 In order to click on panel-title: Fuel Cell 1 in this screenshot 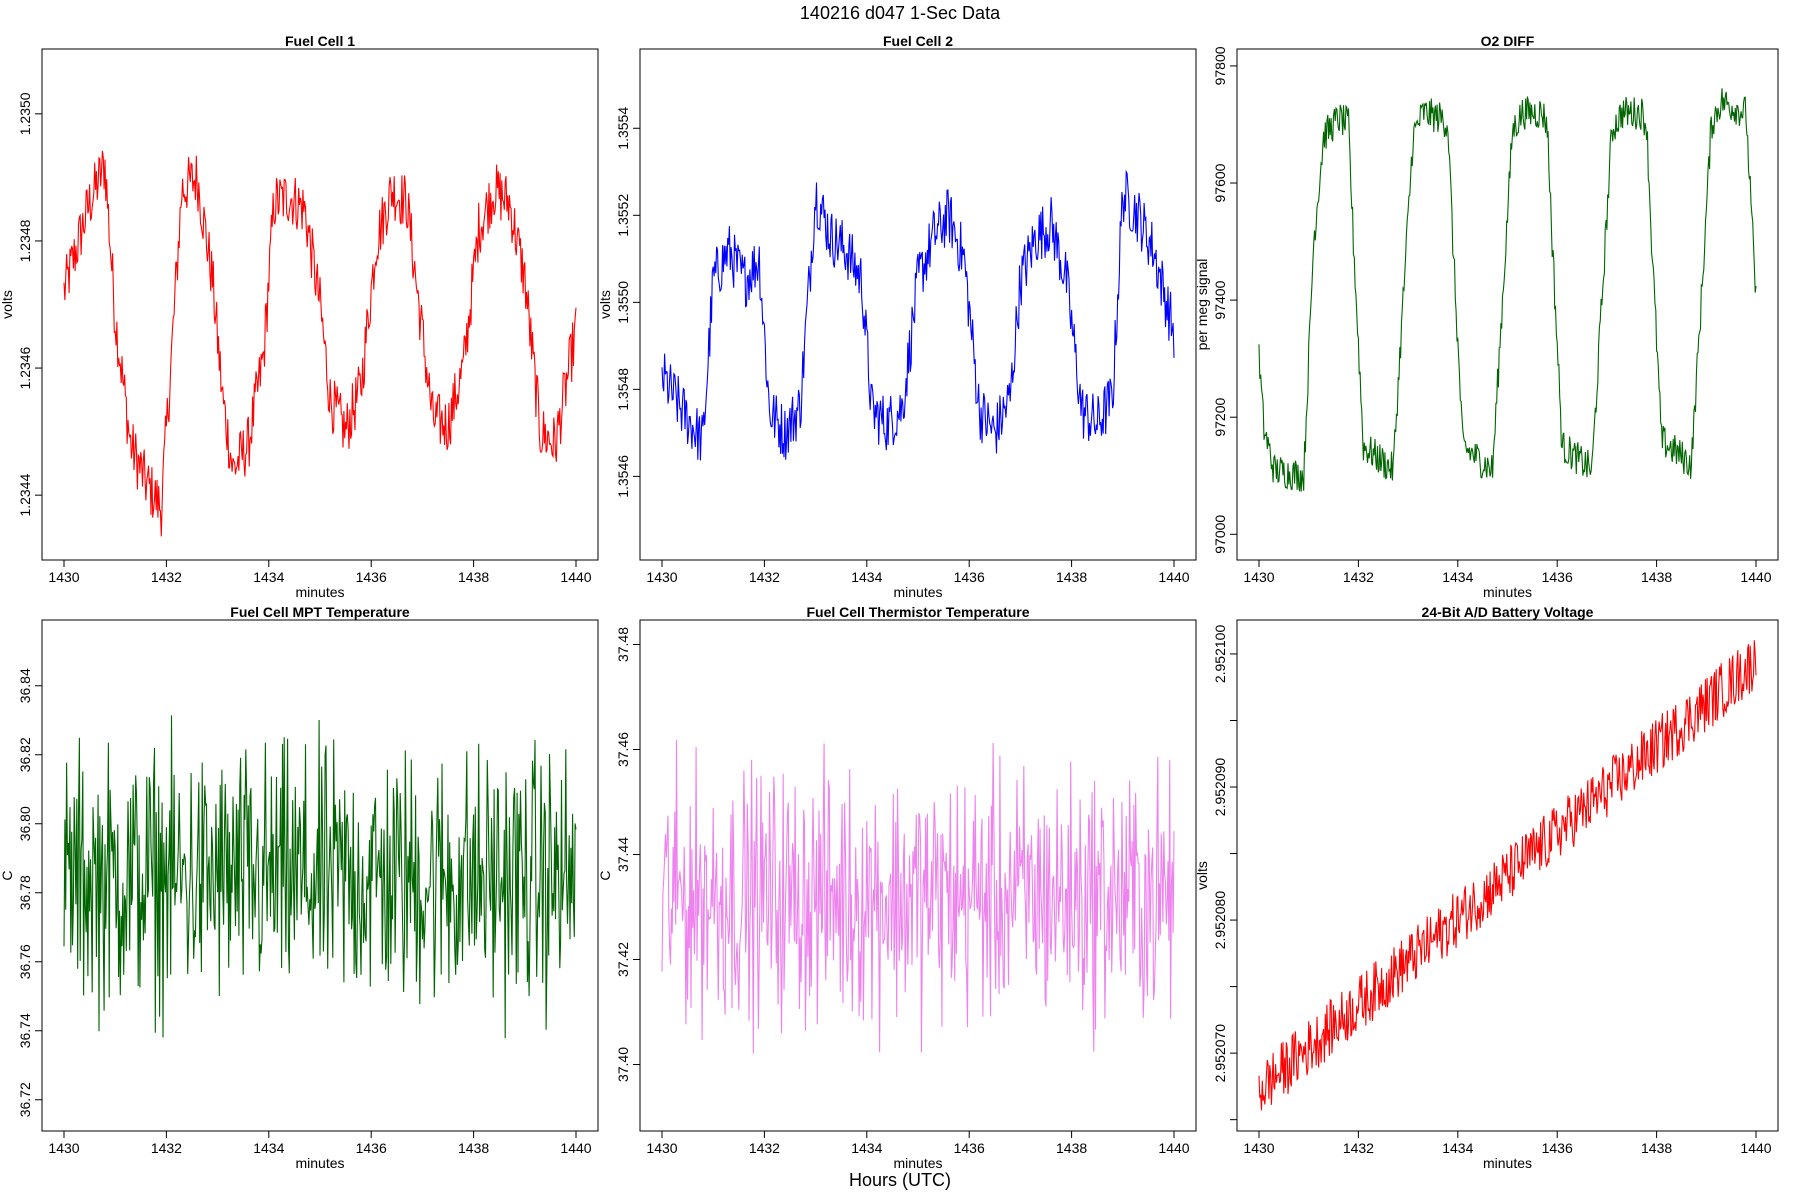, I will do `click(320, 41)`.